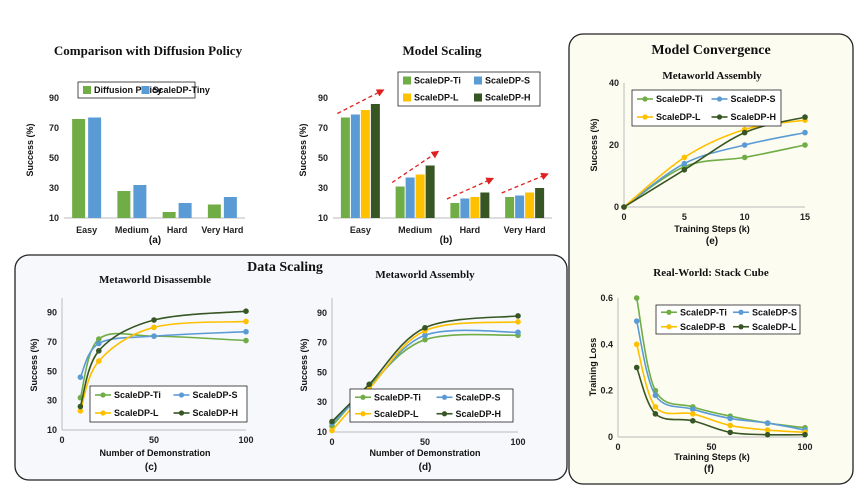  What do you see at coordinates (679, 99) in the screenshot?
I see `legend-label-e: ScaleDP-Ti` at bounding box center [679, 99].